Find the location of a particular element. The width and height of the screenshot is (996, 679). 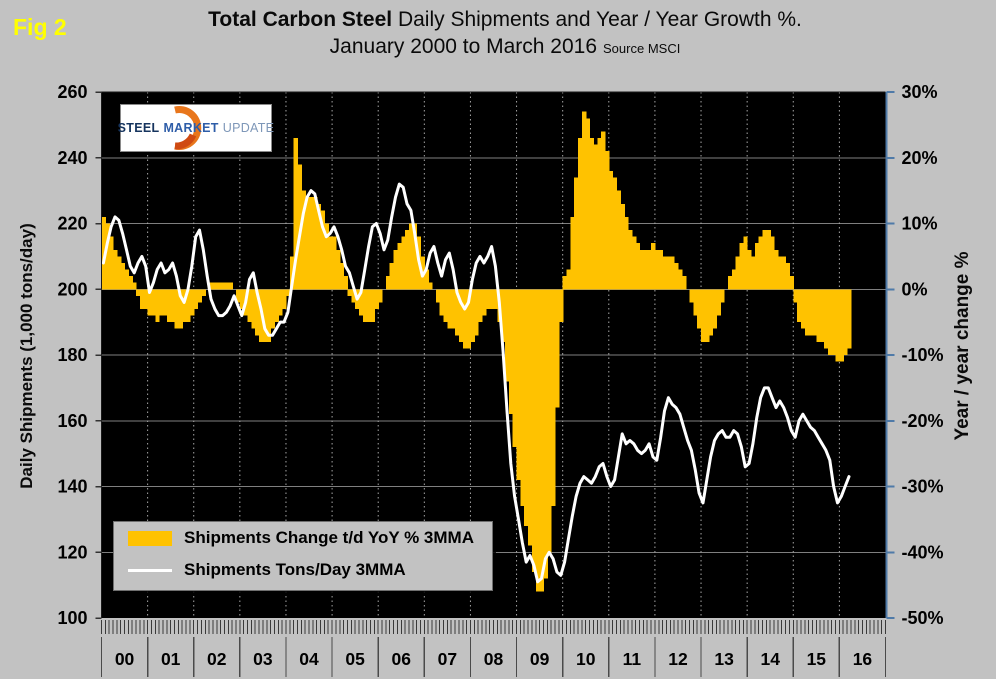

logo-text: STEEL MARKET UPDATE is located at coordinates (196, 128).